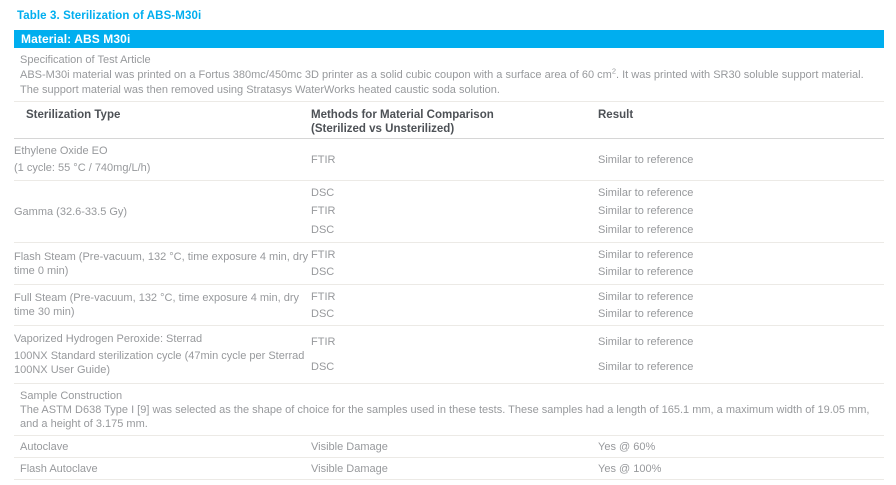  Describe the element at coordinates (449, 447) in the screenshot. I see `table-row-autoclave: Autoclave Visible Damage Yes @ 60%` at that location.